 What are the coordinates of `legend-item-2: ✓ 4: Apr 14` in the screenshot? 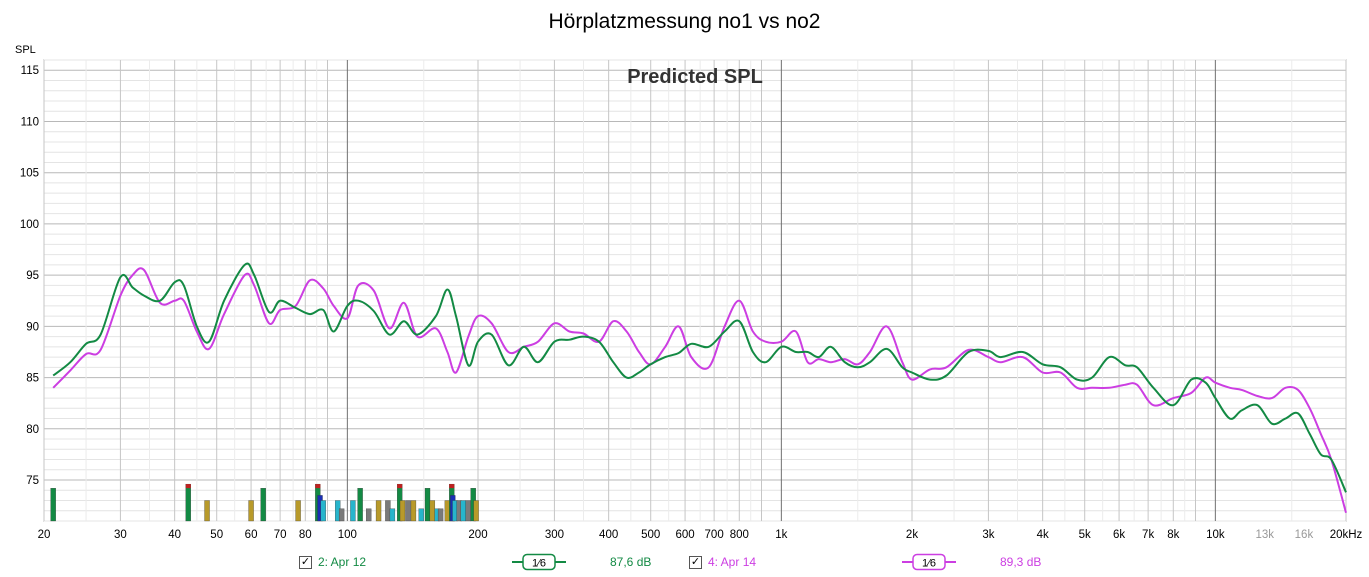 It's located at (722, 562).